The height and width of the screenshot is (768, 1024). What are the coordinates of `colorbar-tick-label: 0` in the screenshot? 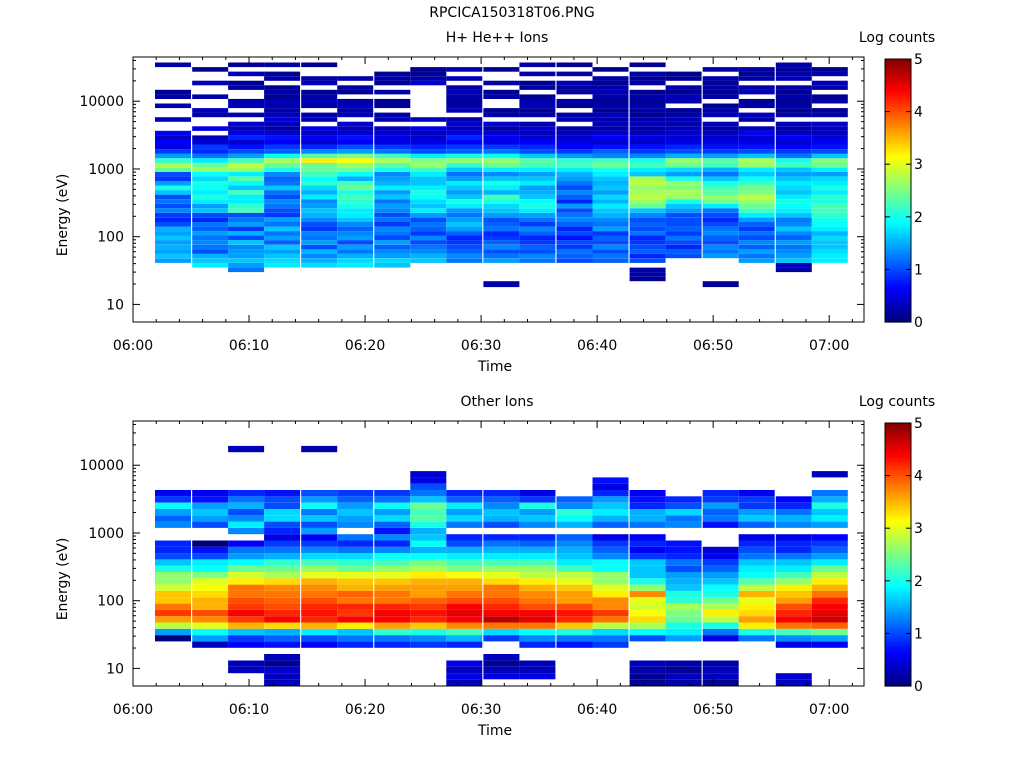 It's located at (918, 687).